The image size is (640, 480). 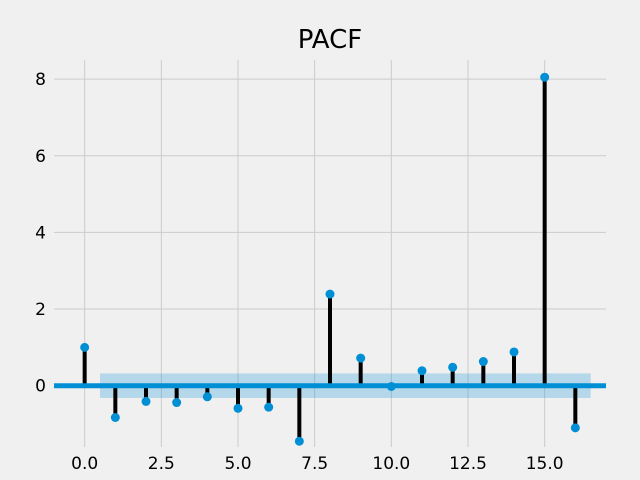 What do you see at coordinates (468, 464) in the screenshot?
I see `x-tick-label-5: 12.5` at bounding box center [468, 464].